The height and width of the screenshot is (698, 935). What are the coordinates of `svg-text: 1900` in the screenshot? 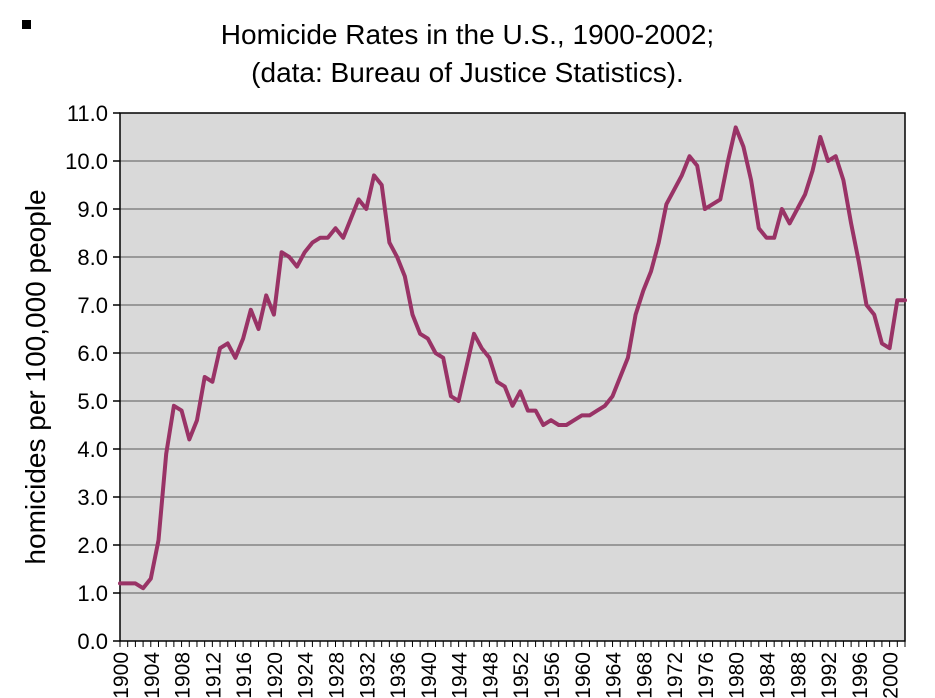 It's located at (121, 675).